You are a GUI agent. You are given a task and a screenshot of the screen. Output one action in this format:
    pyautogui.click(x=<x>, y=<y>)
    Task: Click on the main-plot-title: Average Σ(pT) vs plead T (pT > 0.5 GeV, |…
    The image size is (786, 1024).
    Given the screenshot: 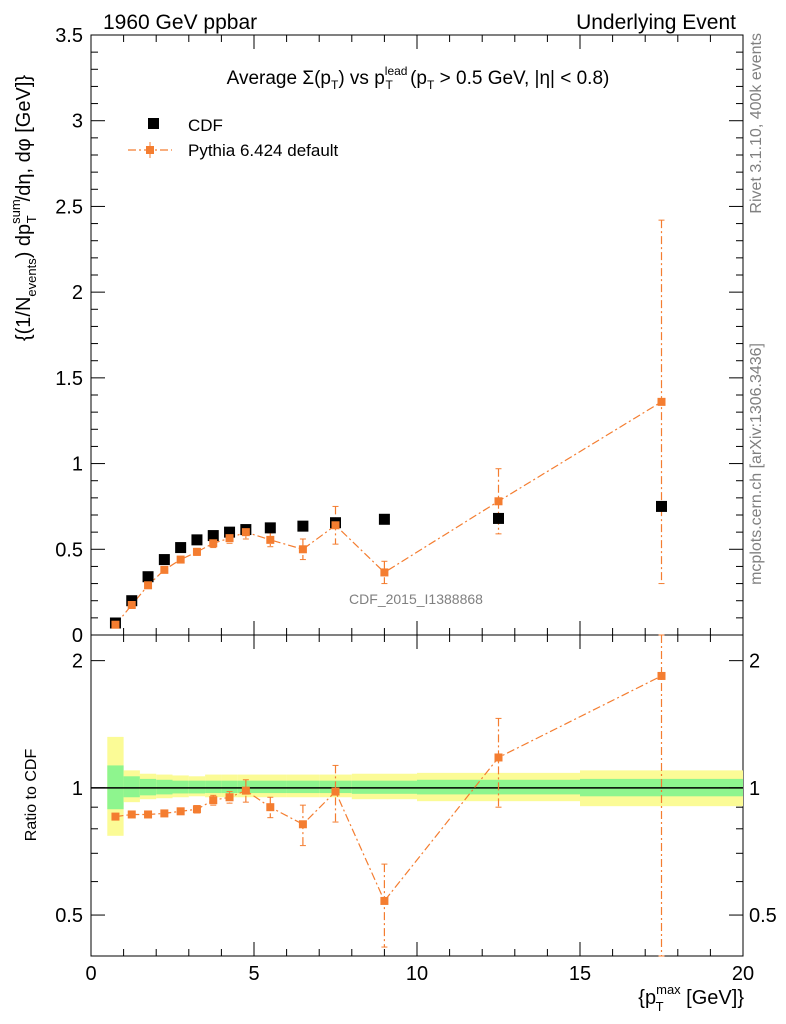 What is the action you would take?
    pyautogui.click(x=418, y=78)
    